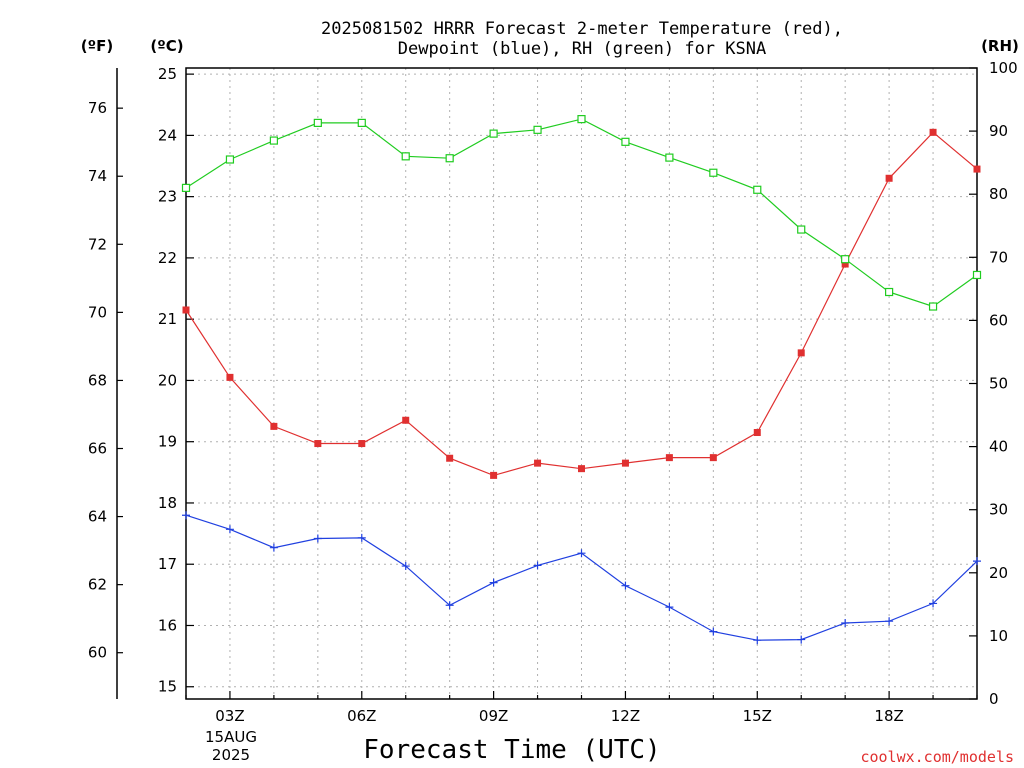 This screenshot has width=1024, height=768. Describe the element at coordinates (97, 312) in the screenshot. I see `fahrenheit-tick-label: 70` at that location.